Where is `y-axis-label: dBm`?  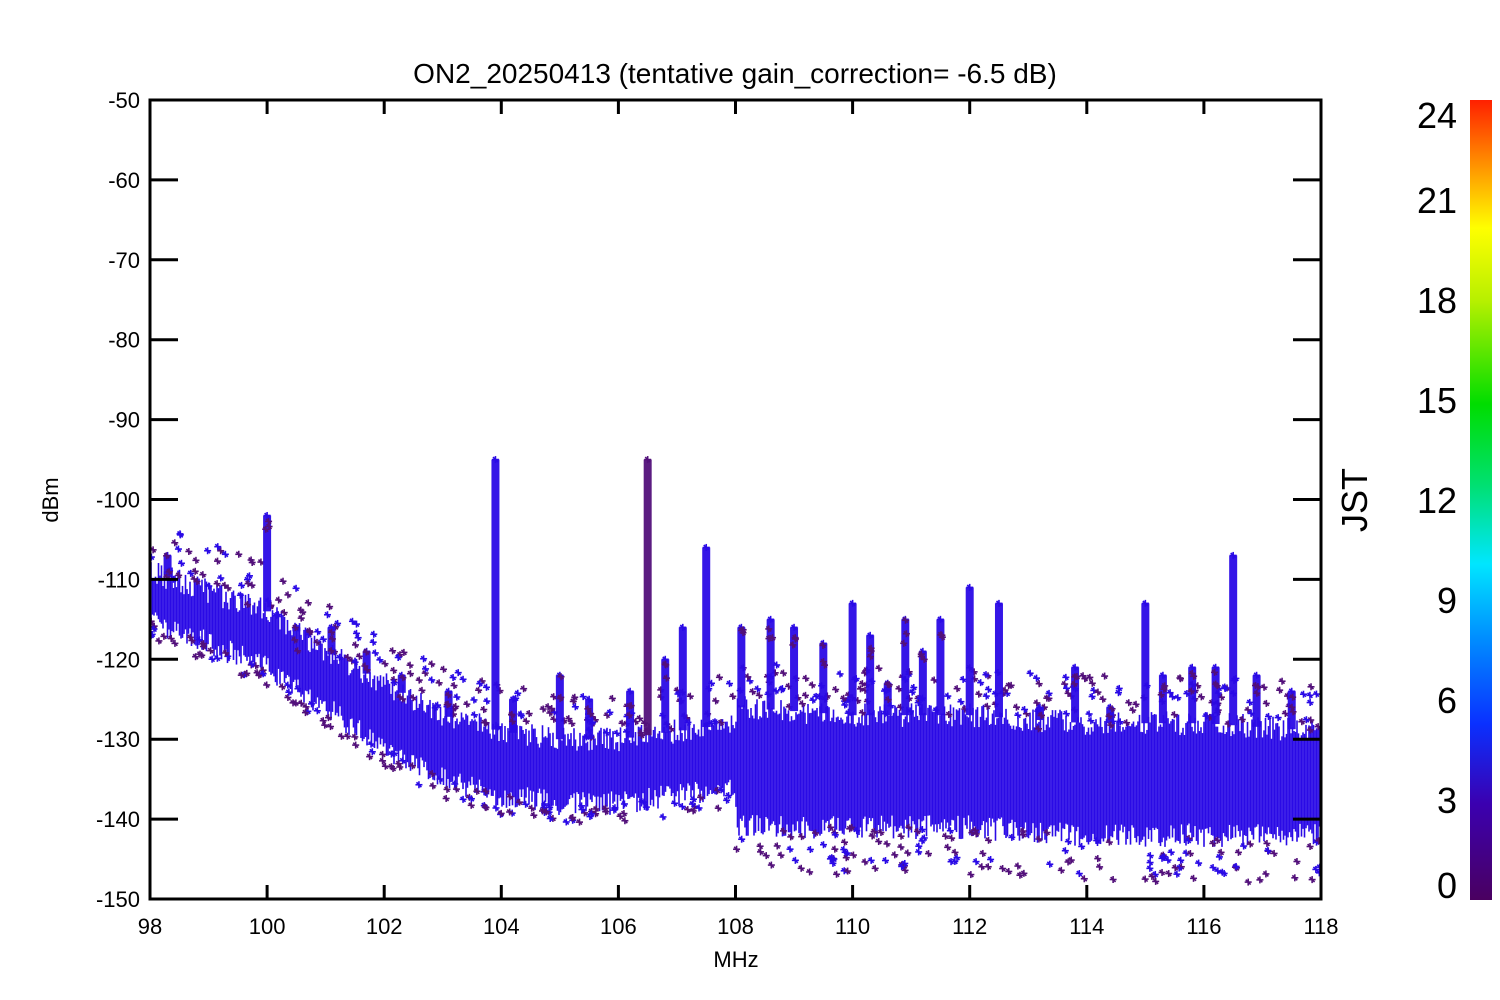
y-axis-label: dBm is located at coordinates (50, 499).